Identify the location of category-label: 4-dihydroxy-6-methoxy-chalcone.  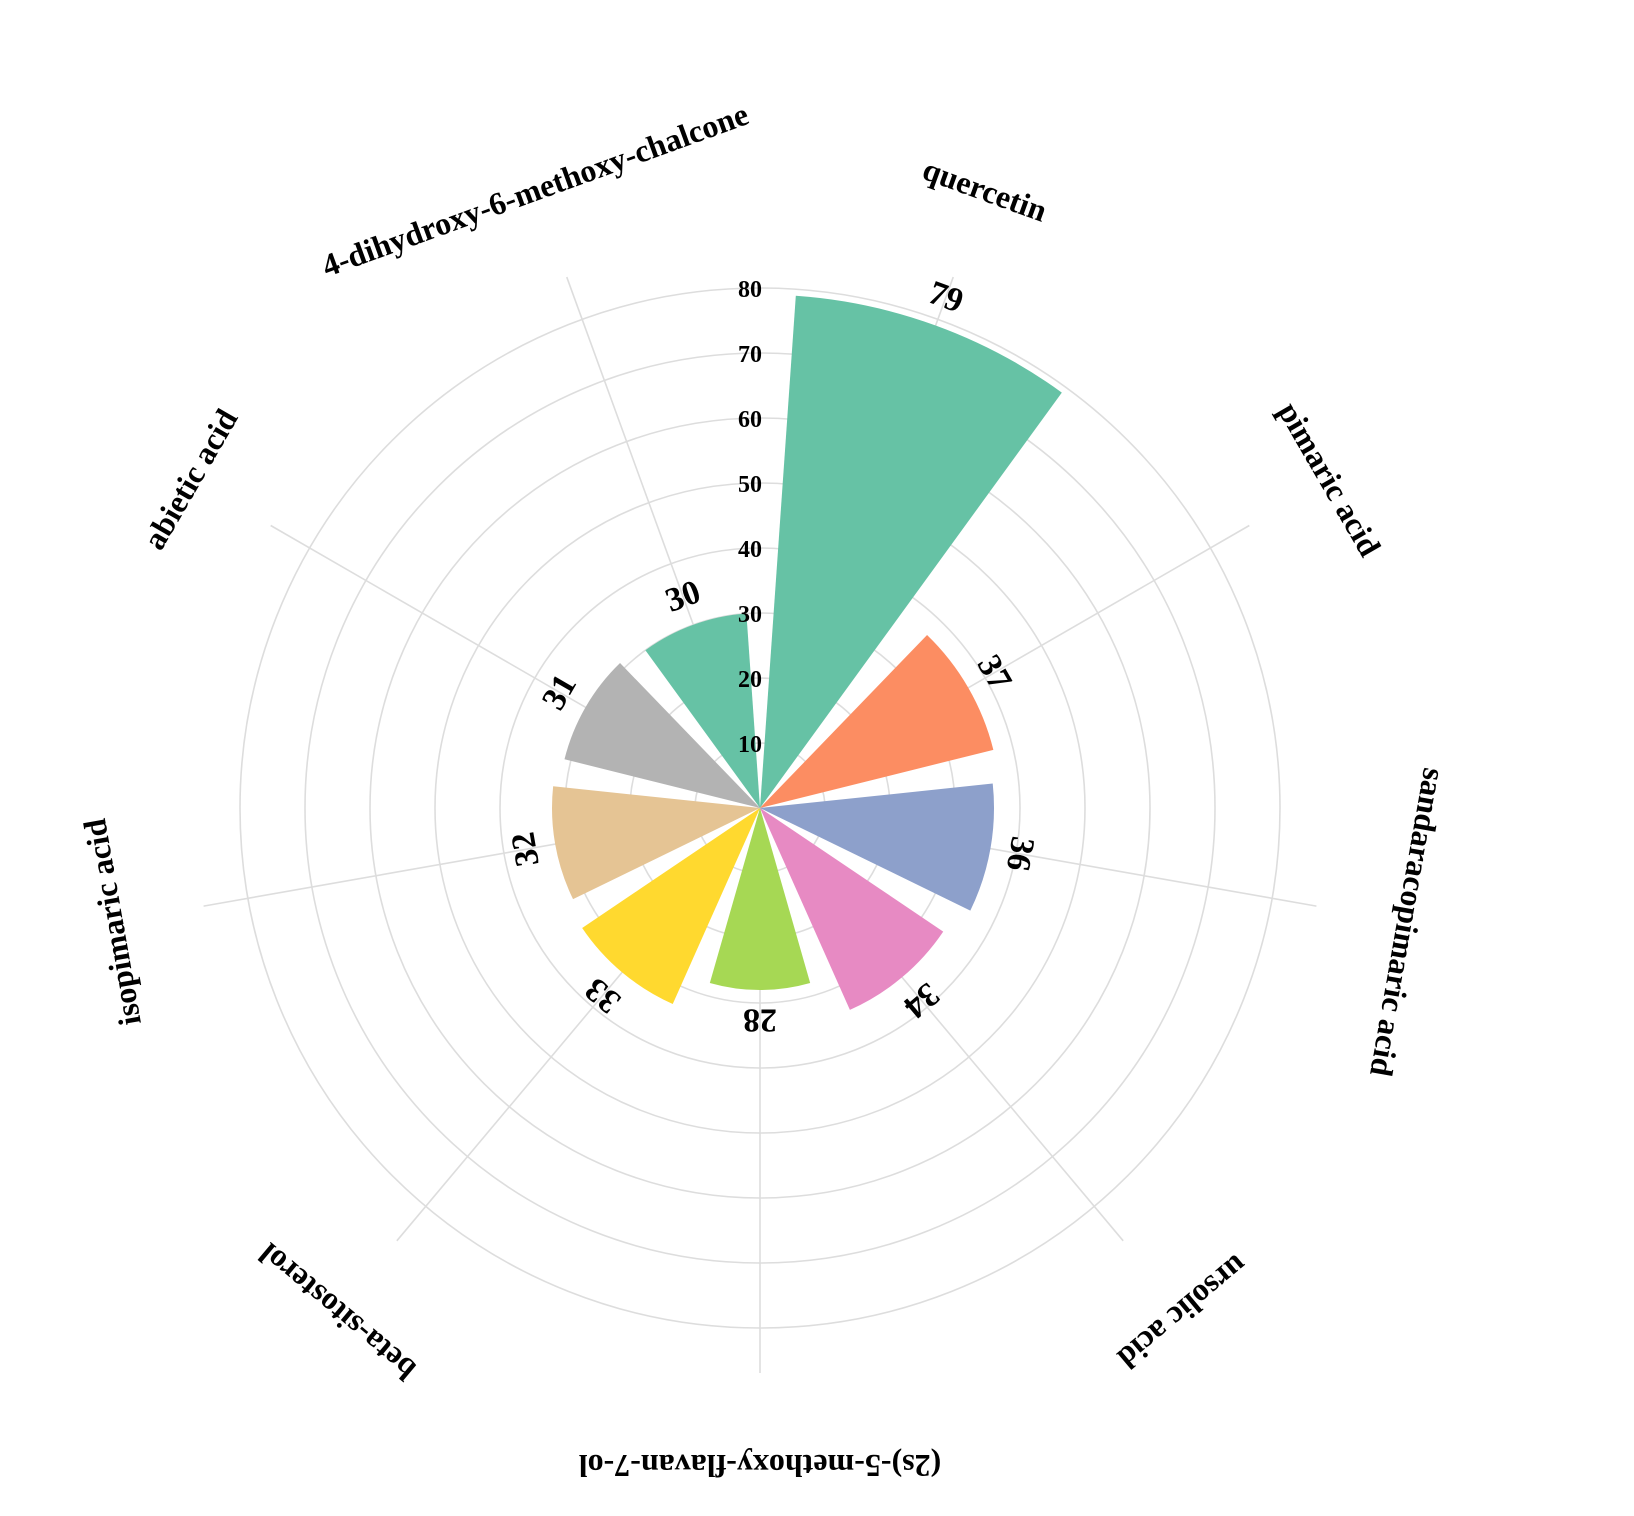
(535, 190).